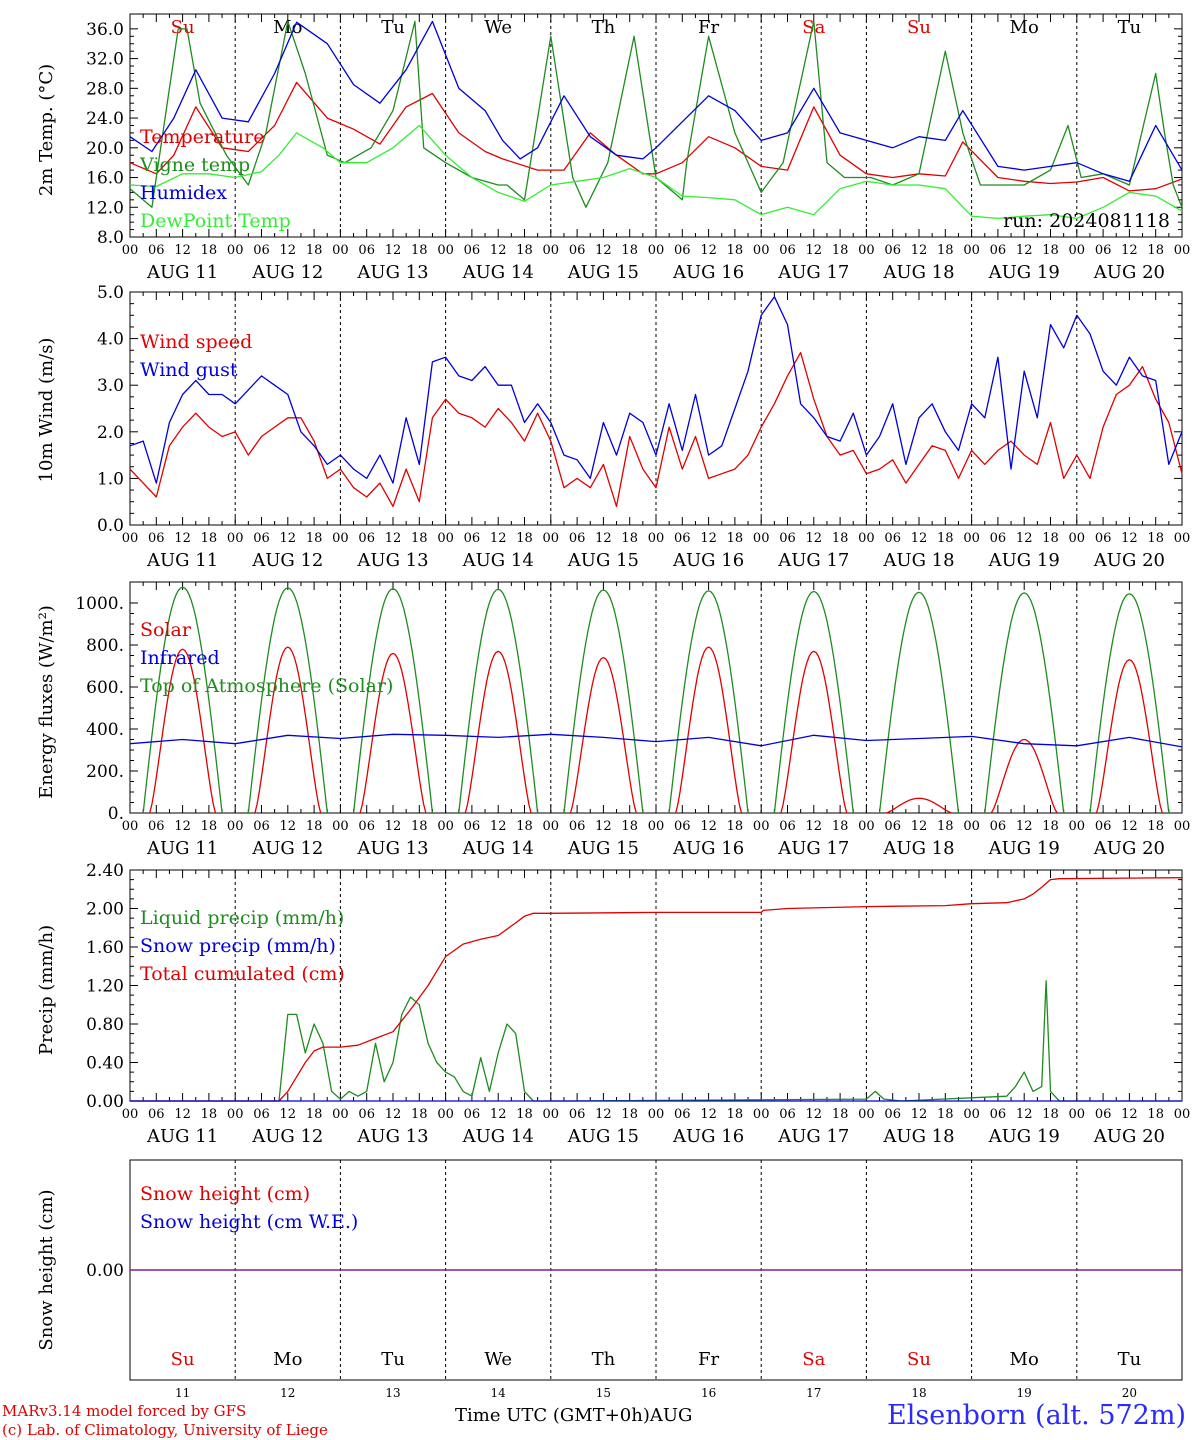  What do you see at coordinates (105, 730) in the screenshot?
I see `y-tick-label: 400.` at bounding box center [105, 730].